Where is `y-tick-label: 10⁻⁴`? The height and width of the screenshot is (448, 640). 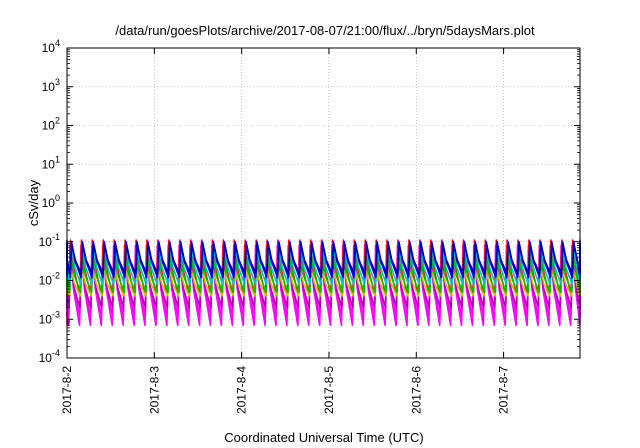 y-tick-label: 10⁻⁴ is located at coordinates (49, 356).